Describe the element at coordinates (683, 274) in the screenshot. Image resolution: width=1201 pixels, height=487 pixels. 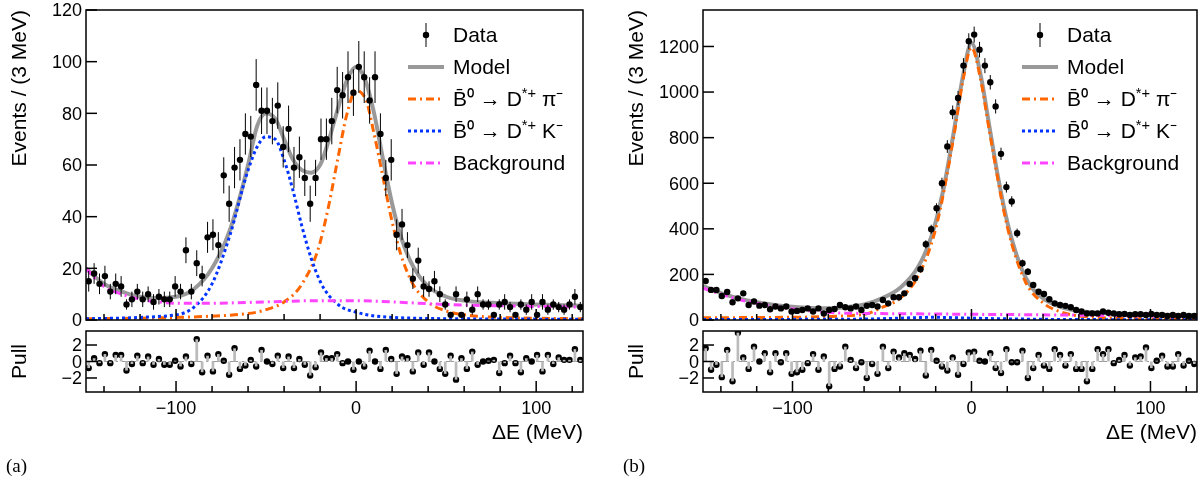
I see `y-tick-label: 200` at that location.